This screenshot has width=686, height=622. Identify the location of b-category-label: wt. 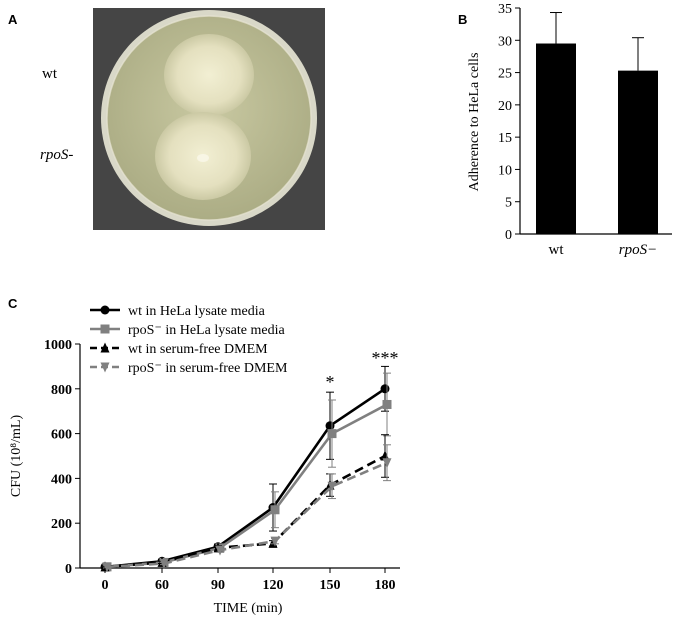
(557, 250).